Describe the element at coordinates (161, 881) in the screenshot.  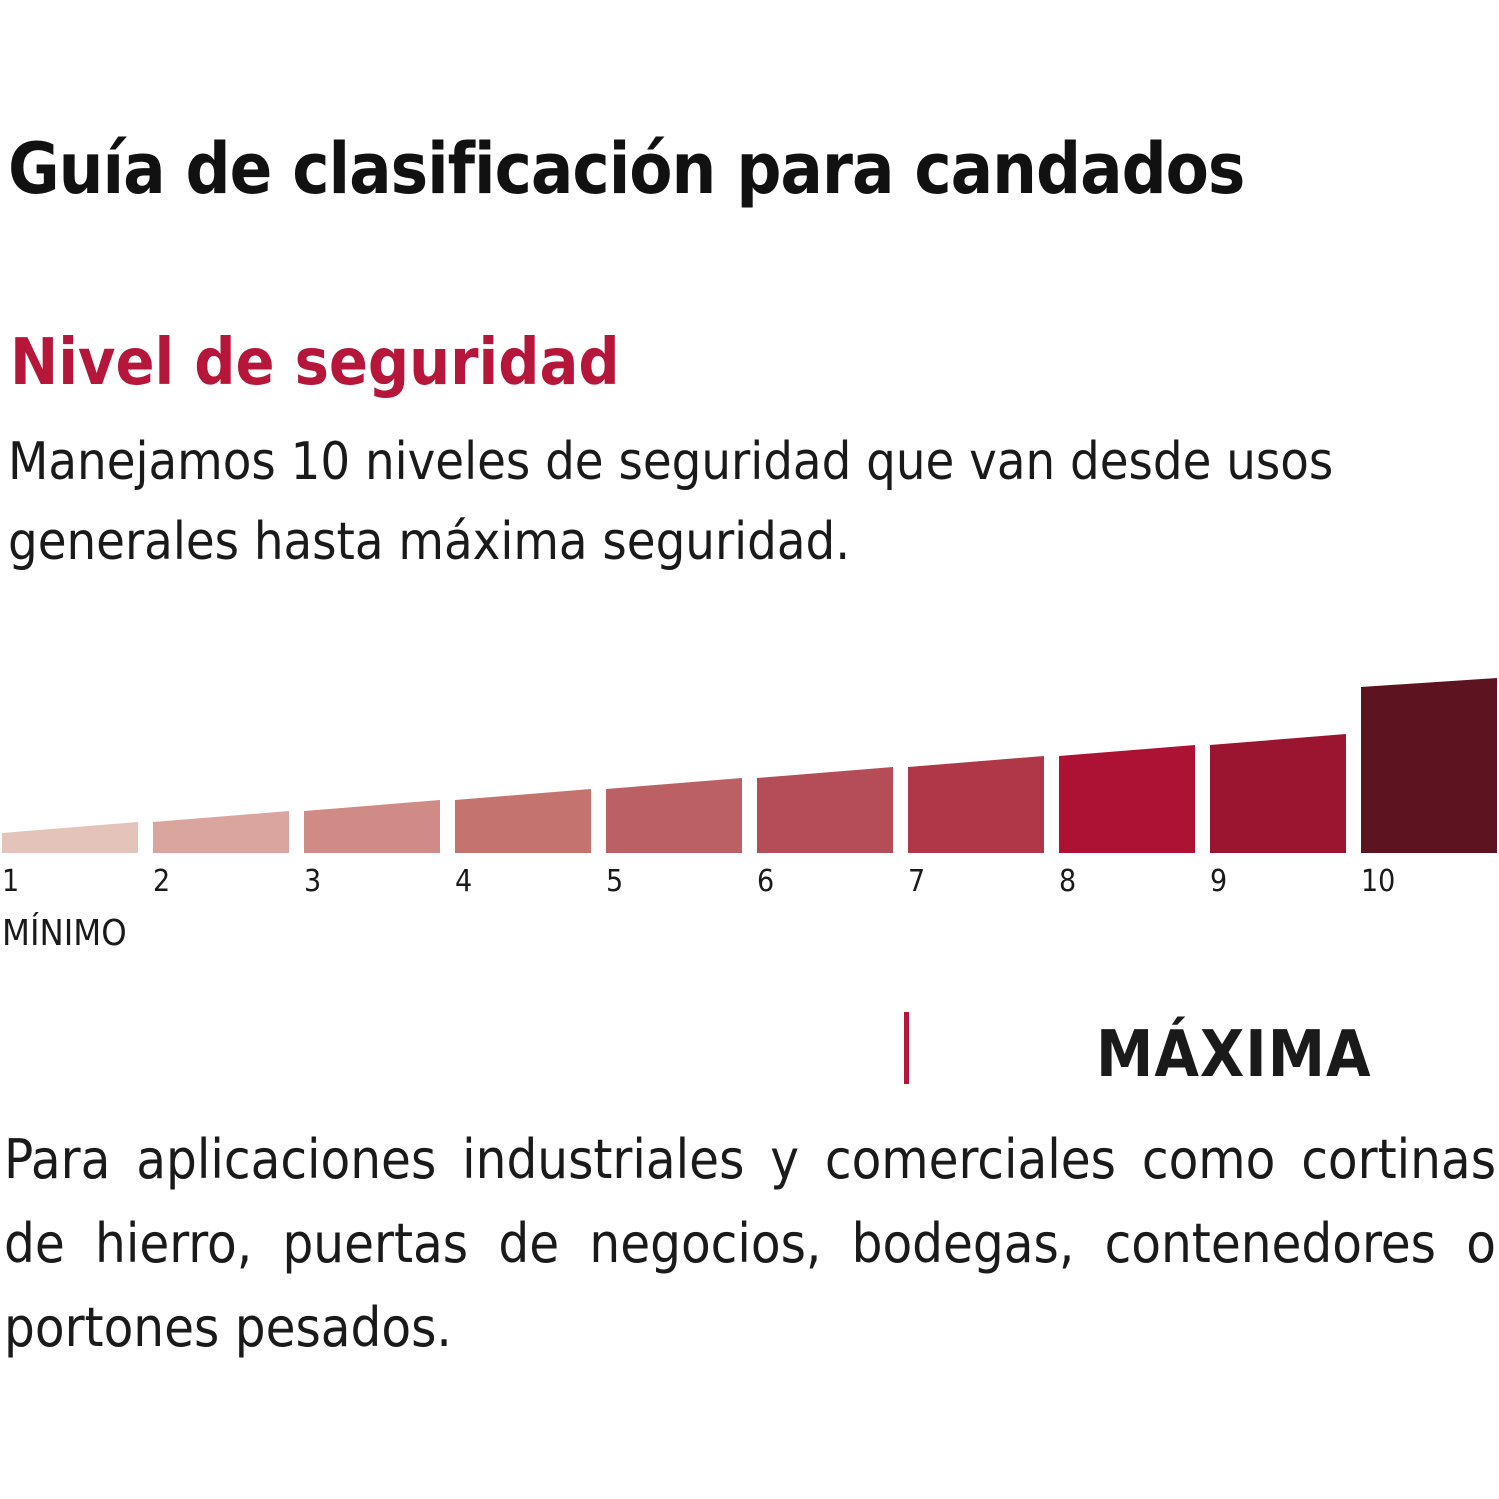
I see `tick-label-2: 2` at that location.